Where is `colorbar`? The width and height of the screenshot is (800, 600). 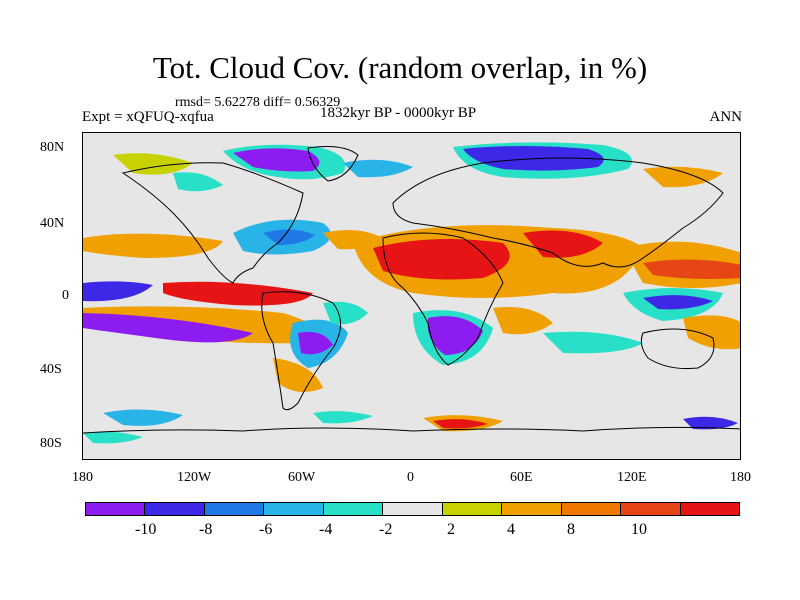
colorbar is located at coordinates (412, 509).